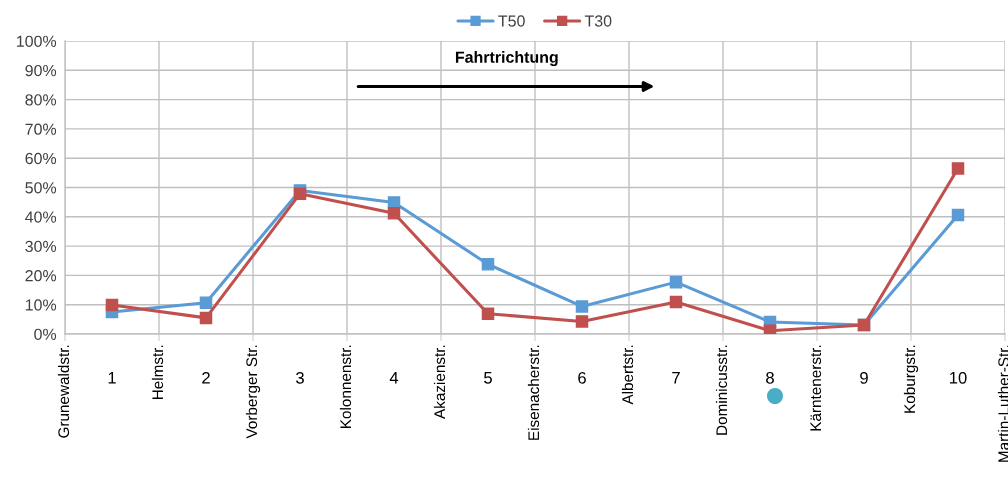  What do you see at coordinates (345, 386) in the screenshot?
I see `text: Kolonnenstr.` at bounding box center [345, 386].